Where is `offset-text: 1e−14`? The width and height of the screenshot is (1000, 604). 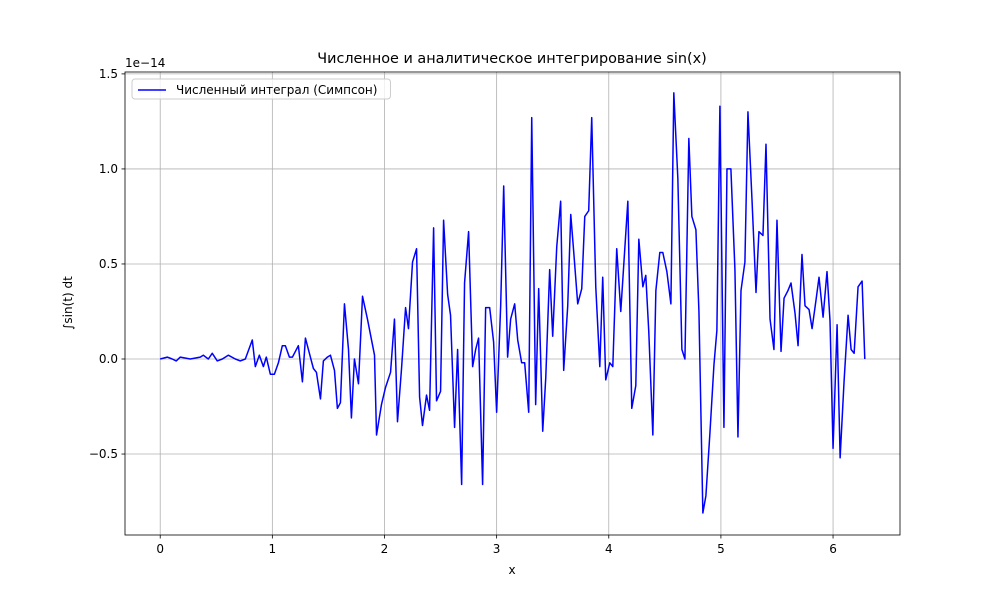
offset-text: 1e−14 is located at coordinates (145, 63).